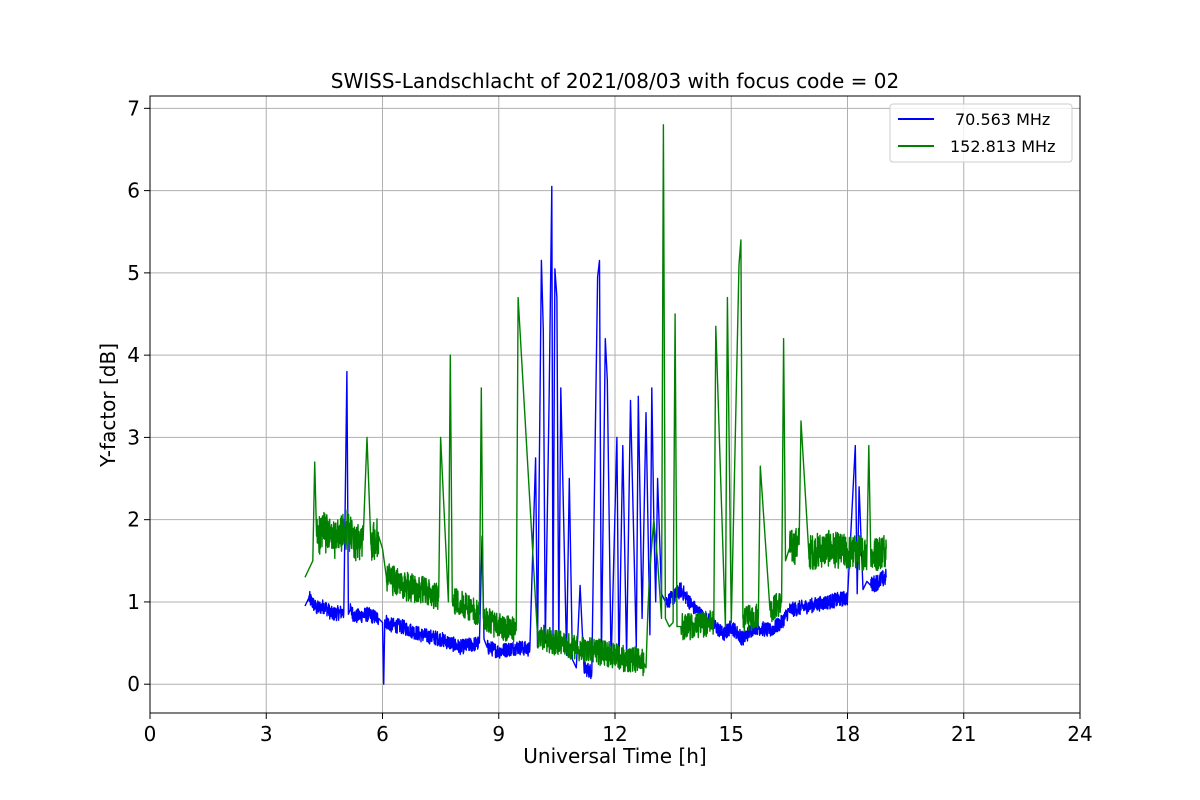 The width and height of the screenshot is (1200, 800). What do you see at coordinates (108, 405) in the screenshot?
I see `y-axis-label: Y-factor [dB]` at bounding box center [108, 405].